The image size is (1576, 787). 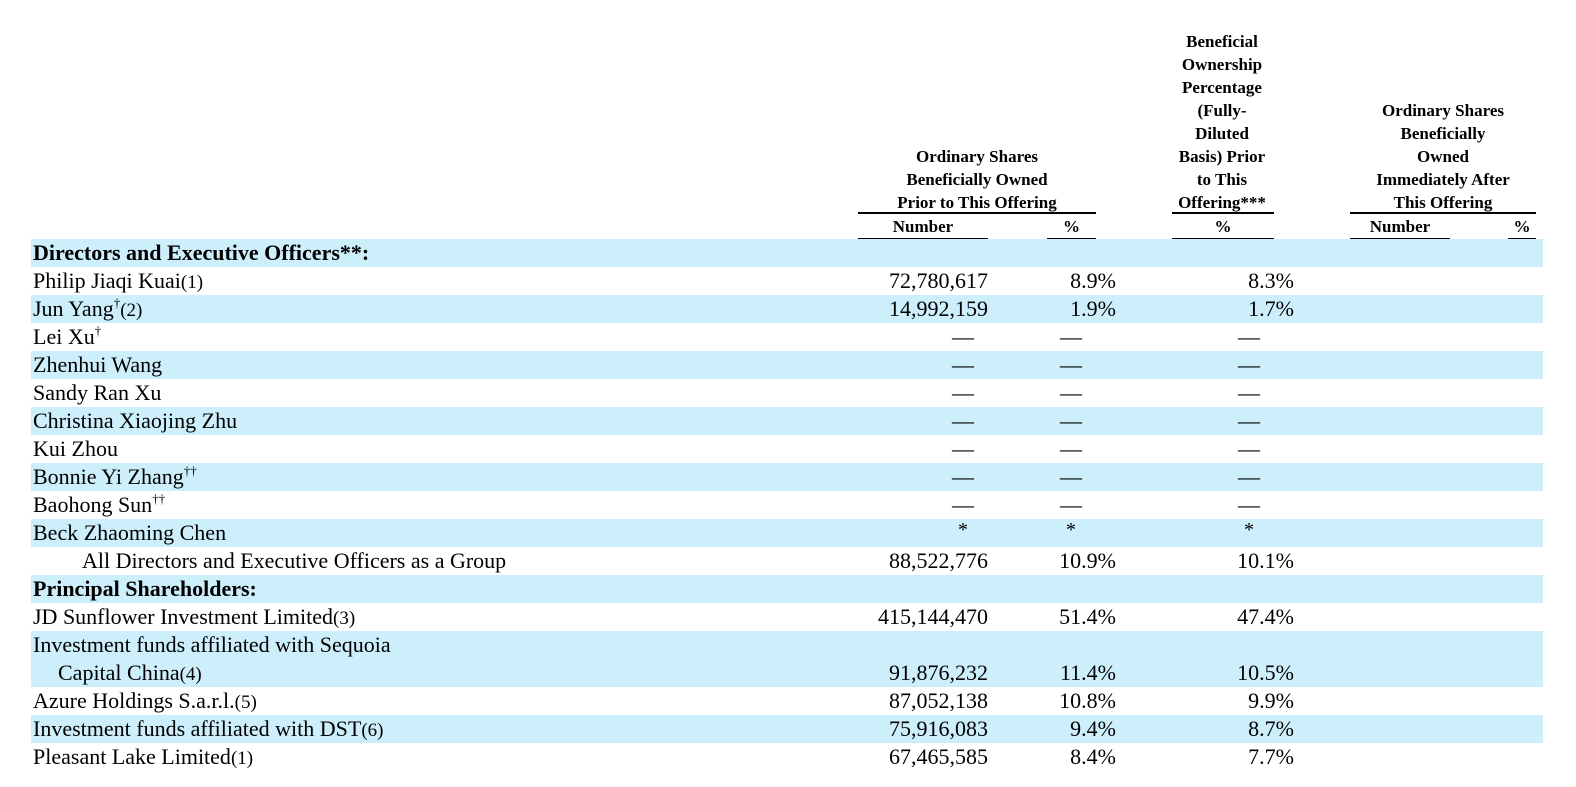 What do you see at coordinates (1443, 202) in the screenshot?
I see `header-after-line: This Offering` at bounding box center [1443, 202].